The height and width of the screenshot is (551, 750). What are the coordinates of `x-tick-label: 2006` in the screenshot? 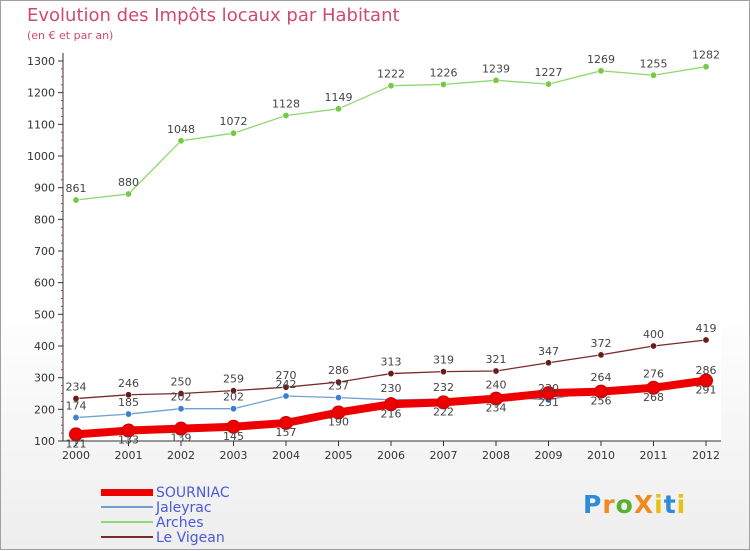 It's located at (391, 455).